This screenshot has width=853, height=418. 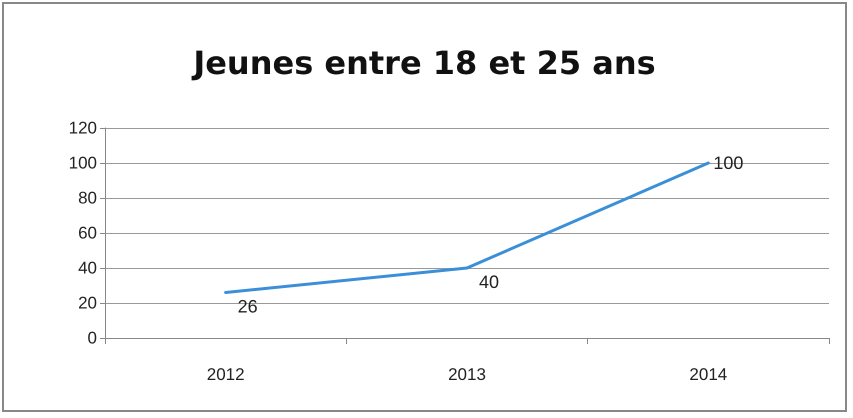 I want to click on y-tick-label: 40, so click(x=87, y=268).